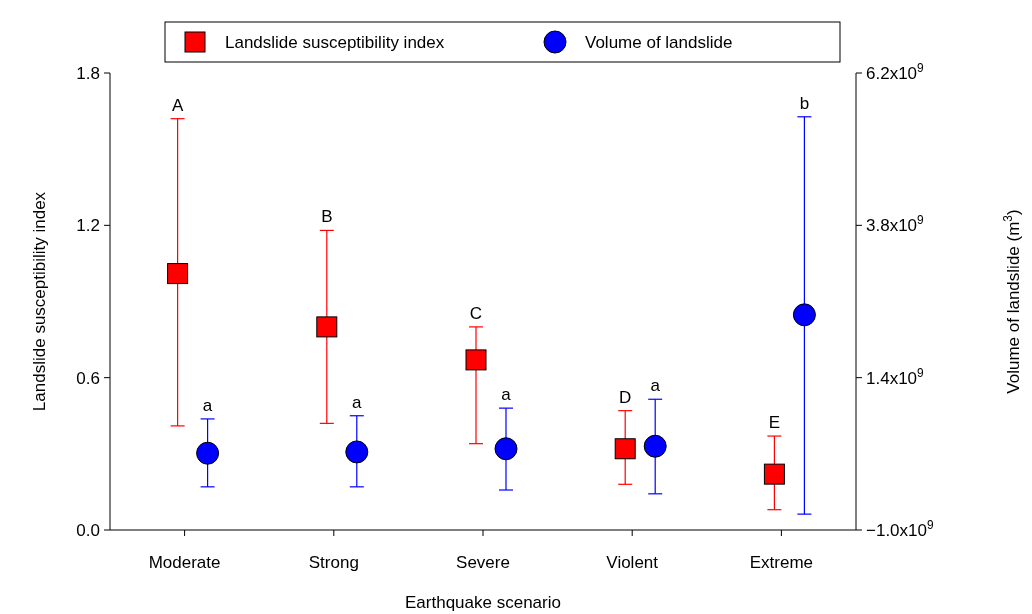  Describe the element at coordinates (335, 42) in the screenshot. I see `legend-label: Landslide susceptibility index` at that location.